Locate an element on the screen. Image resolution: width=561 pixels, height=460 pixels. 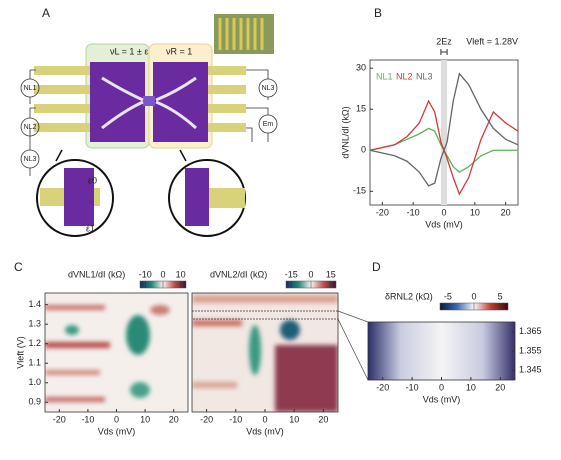
y-axis-label: dVNL/dI (kΩ) is located at coordinates (345, 132).